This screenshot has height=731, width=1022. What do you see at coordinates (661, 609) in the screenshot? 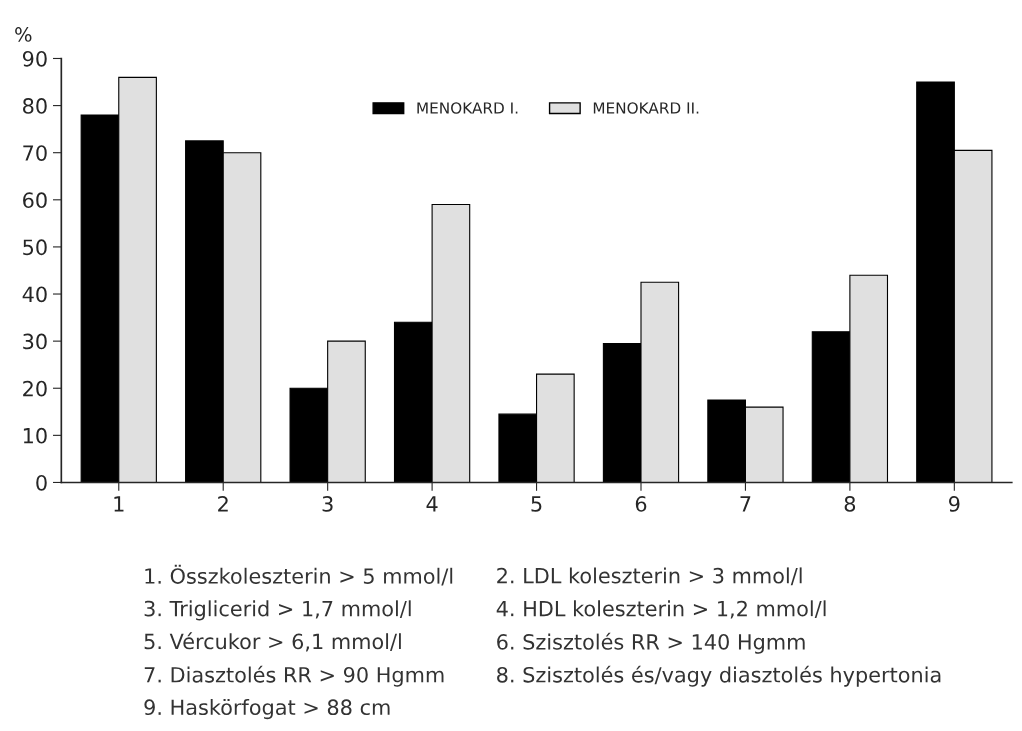
I see `text: 4. HDL koleszterin > 1,2 mmol/l` at bounding box center [661, 609].